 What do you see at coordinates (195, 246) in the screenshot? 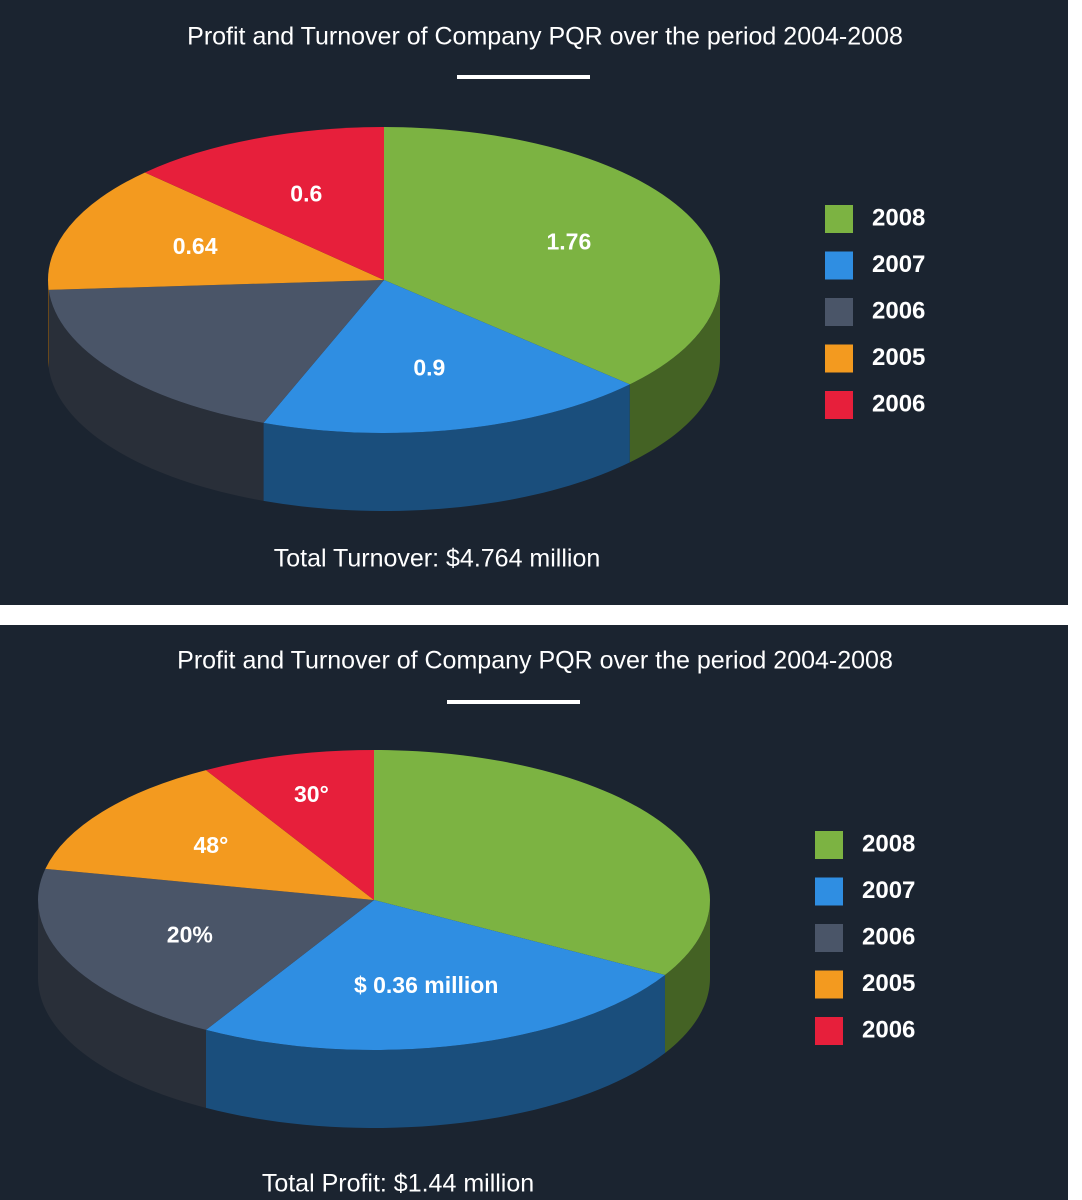
I see `data-label: 0.64` at bounding box center [195, 246].